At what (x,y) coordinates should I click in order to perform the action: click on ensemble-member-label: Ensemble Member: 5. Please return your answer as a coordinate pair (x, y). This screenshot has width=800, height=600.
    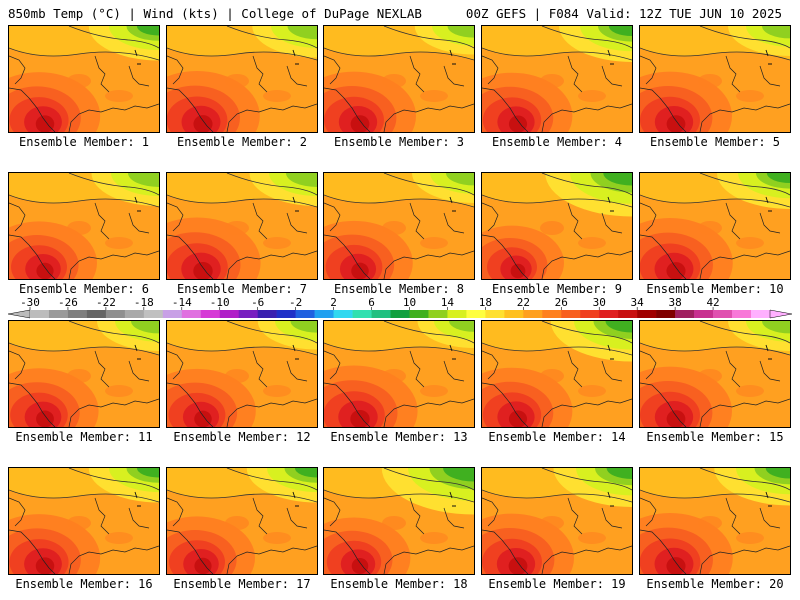
    Looking at the image, I should click on (715, 142).